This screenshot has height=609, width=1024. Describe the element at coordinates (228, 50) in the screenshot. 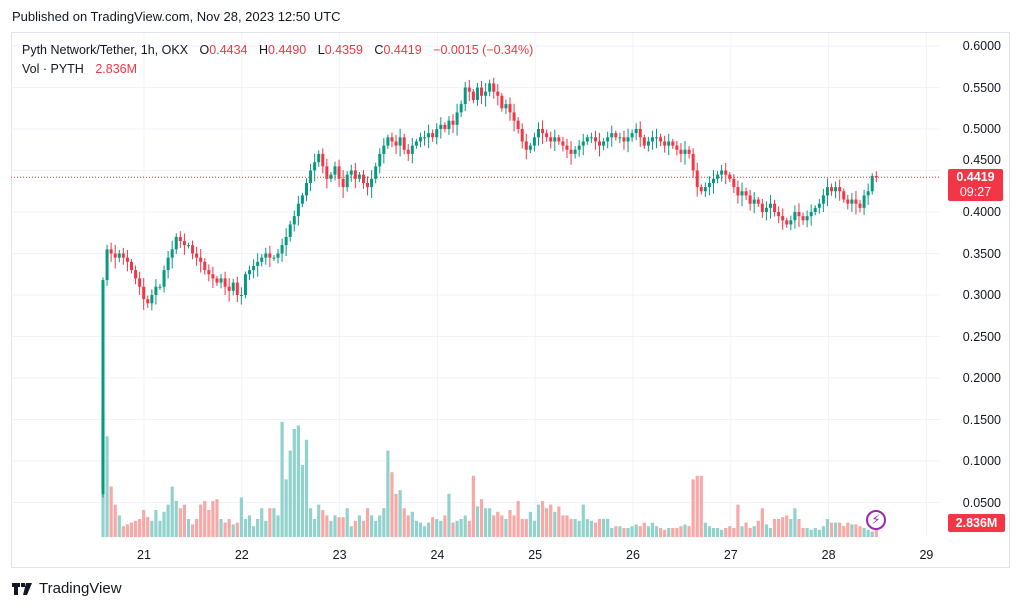

I see `open-value: 0.4434` at that location.